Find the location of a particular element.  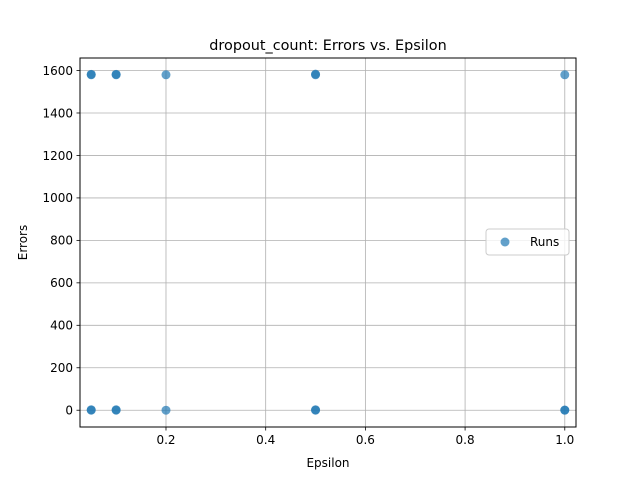

x-tick-label: 0.4 is located at coordinates (265, 440).